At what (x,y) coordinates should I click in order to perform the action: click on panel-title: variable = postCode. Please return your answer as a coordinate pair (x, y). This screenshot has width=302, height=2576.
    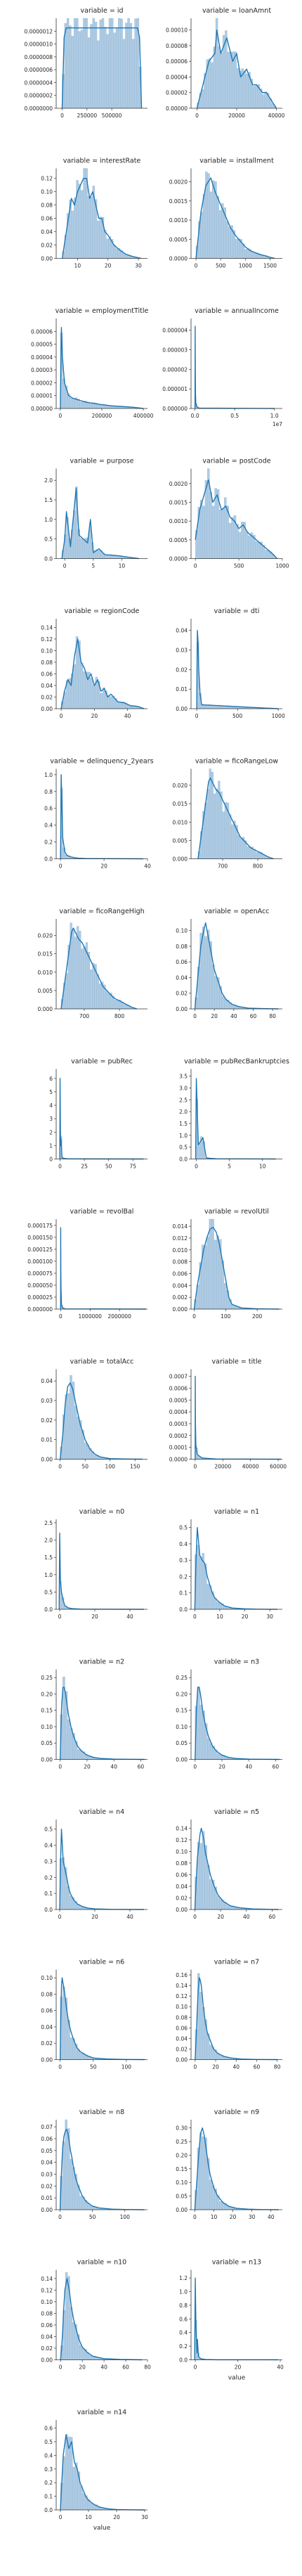
    Looking at the image, I should click on (236, 461).